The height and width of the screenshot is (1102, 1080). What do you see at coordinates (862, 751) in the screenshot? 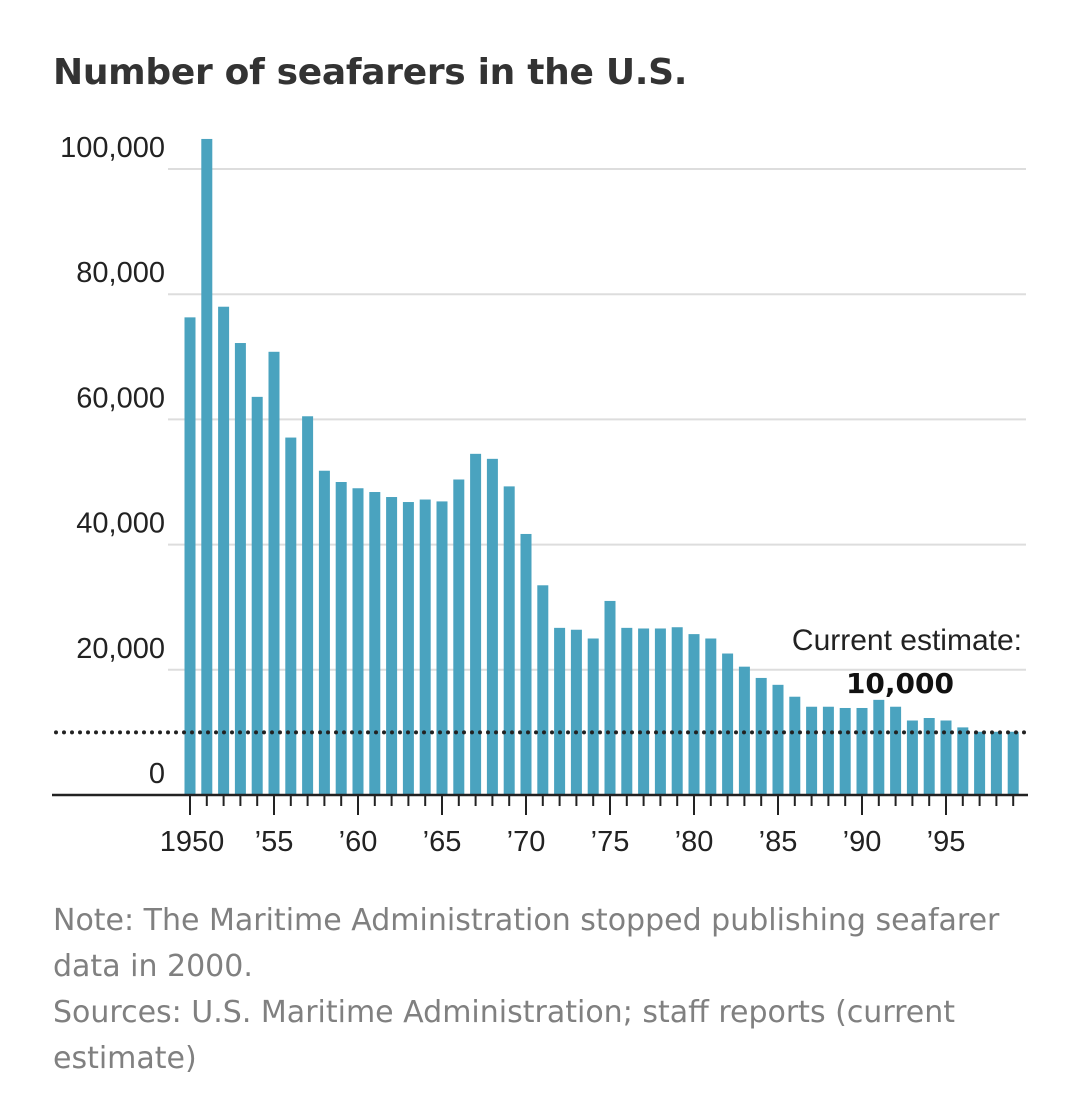
I see `bar-1990` at bounding box center [862, 751].